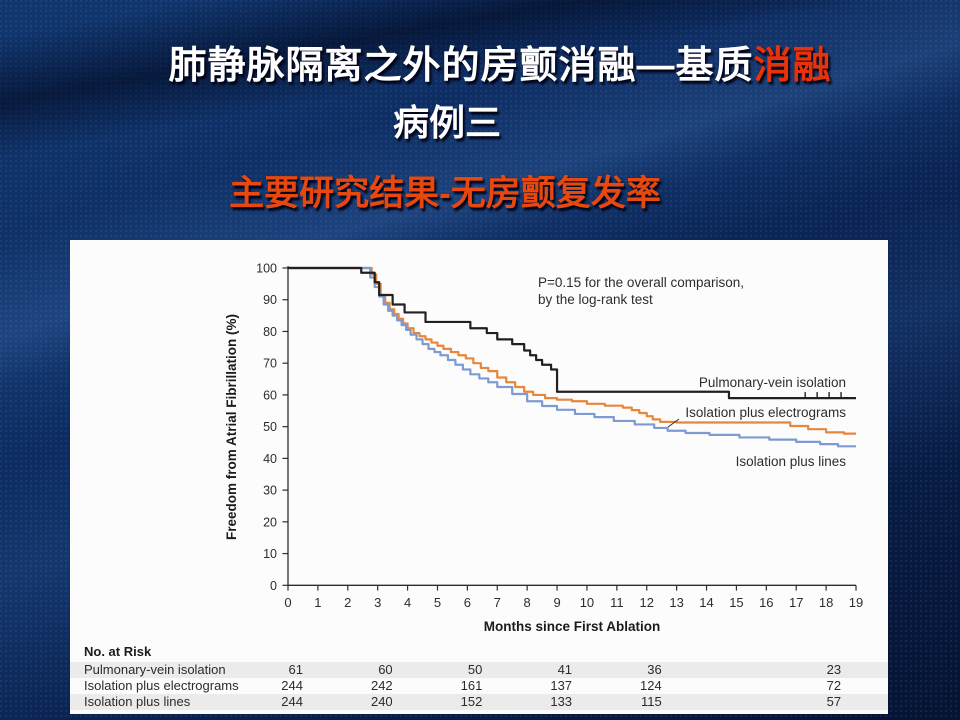 The width and height of the screenshot is (960, 720). I want to click on at-risk-value-month-12: 36, so click(654, 669).